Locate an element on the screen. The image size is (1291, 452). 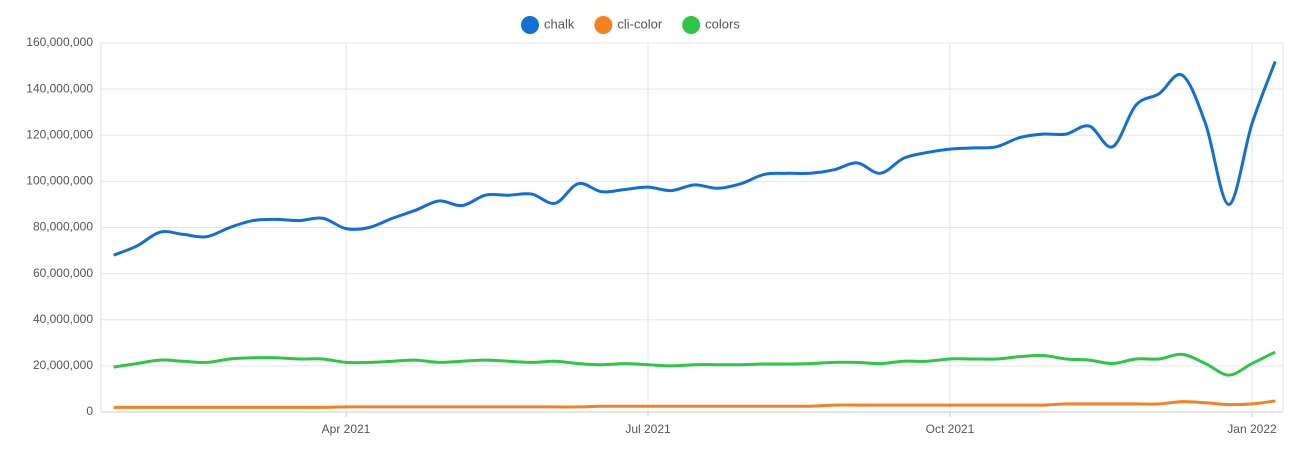
y-tick-label: 140,000,000 is located at coordinates (59, 88).